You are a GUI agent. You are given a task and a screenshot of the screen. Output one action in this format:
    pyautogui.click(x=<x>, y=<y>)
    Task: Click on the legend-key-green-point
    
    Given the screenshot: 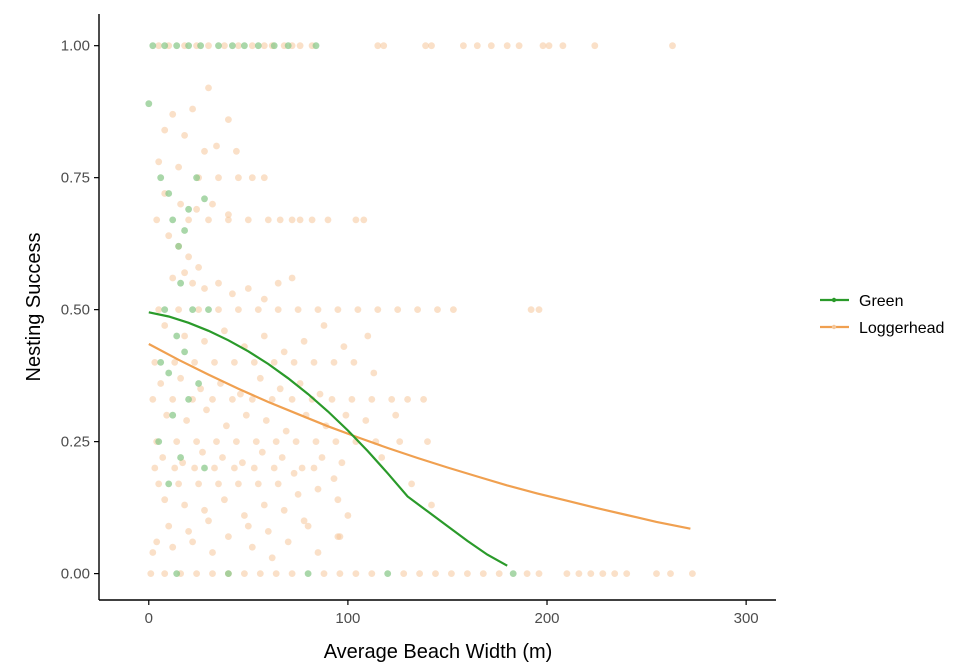 What is the action you would take?
    pyautogui.click(x=834, y=300)
    